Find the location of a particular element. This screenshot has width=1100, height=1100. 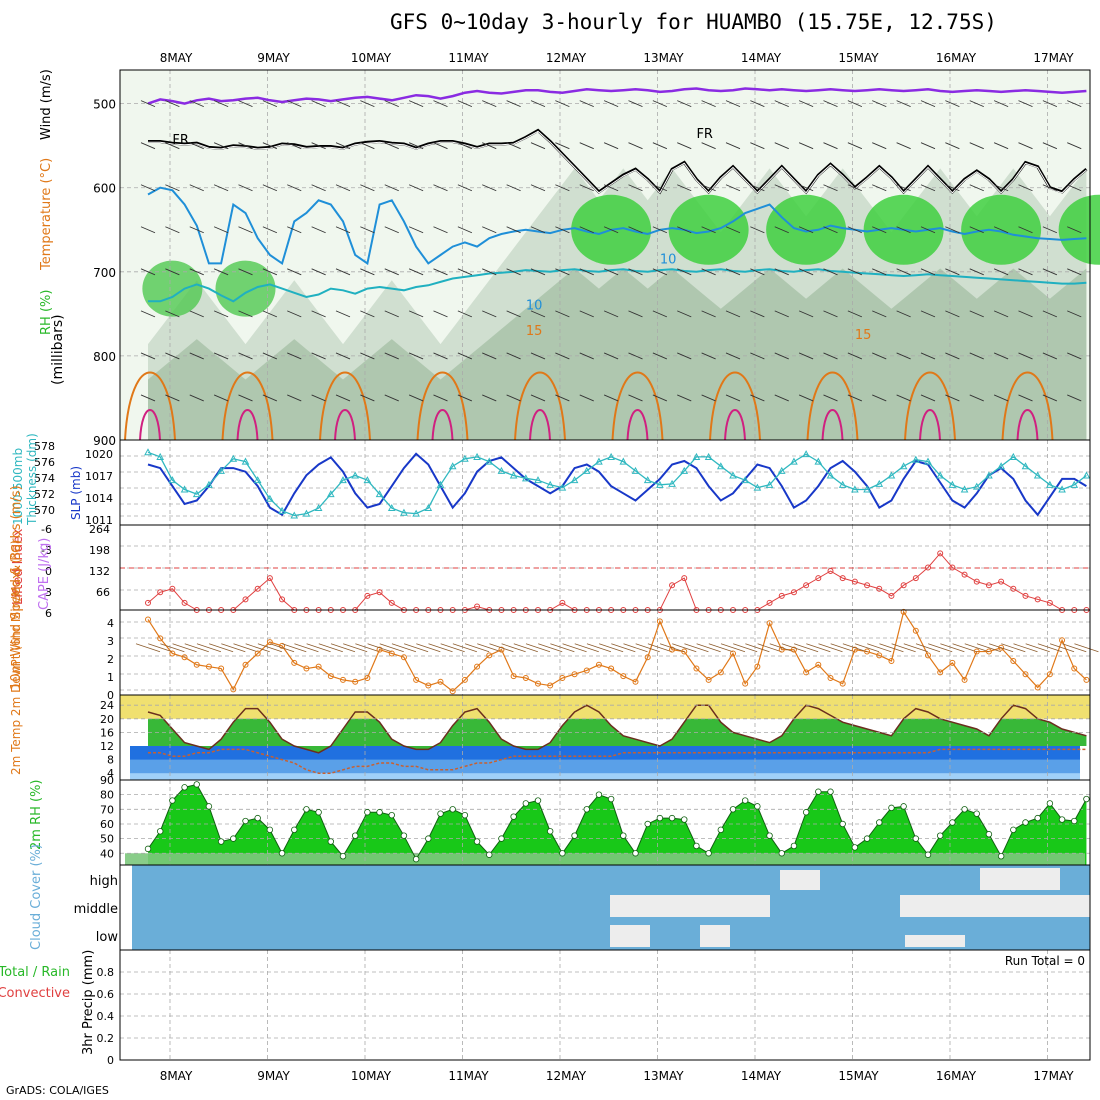

plus5-isotherm is located at coordinates (617, 226).